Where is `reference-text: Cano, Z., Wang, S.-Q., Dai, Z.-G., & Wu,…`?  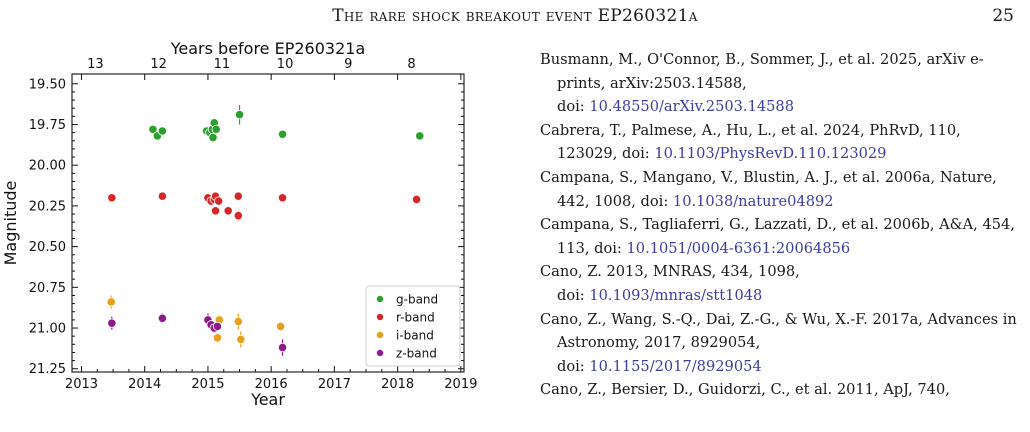 reference-text: Cano, Z., Wang, S.-Q., Dai, Z.-G., & Wu,… is located at coordinates (778, 331).